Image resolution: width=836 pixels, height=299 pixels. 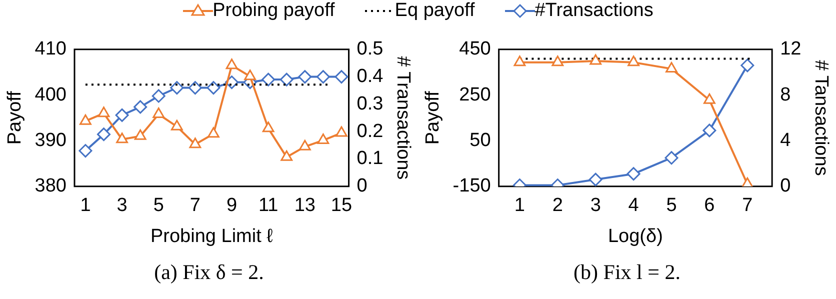 What do you see at coordinates (50, 95) in the screenshot?
I see `y-tick-label: 400` at bounding box center [50, 95].